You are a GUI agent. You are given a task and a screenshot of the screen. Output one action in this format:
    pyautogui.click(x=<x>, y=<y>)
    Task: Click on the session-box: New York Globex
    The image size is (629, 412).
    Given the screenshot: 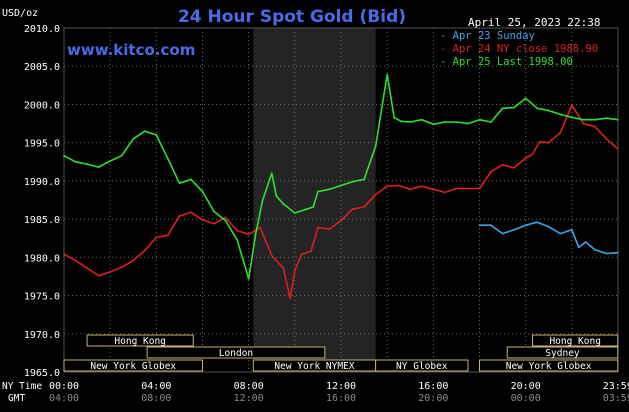 What is the action you would take?
    pyautogui.click(x=549, y=365)
    